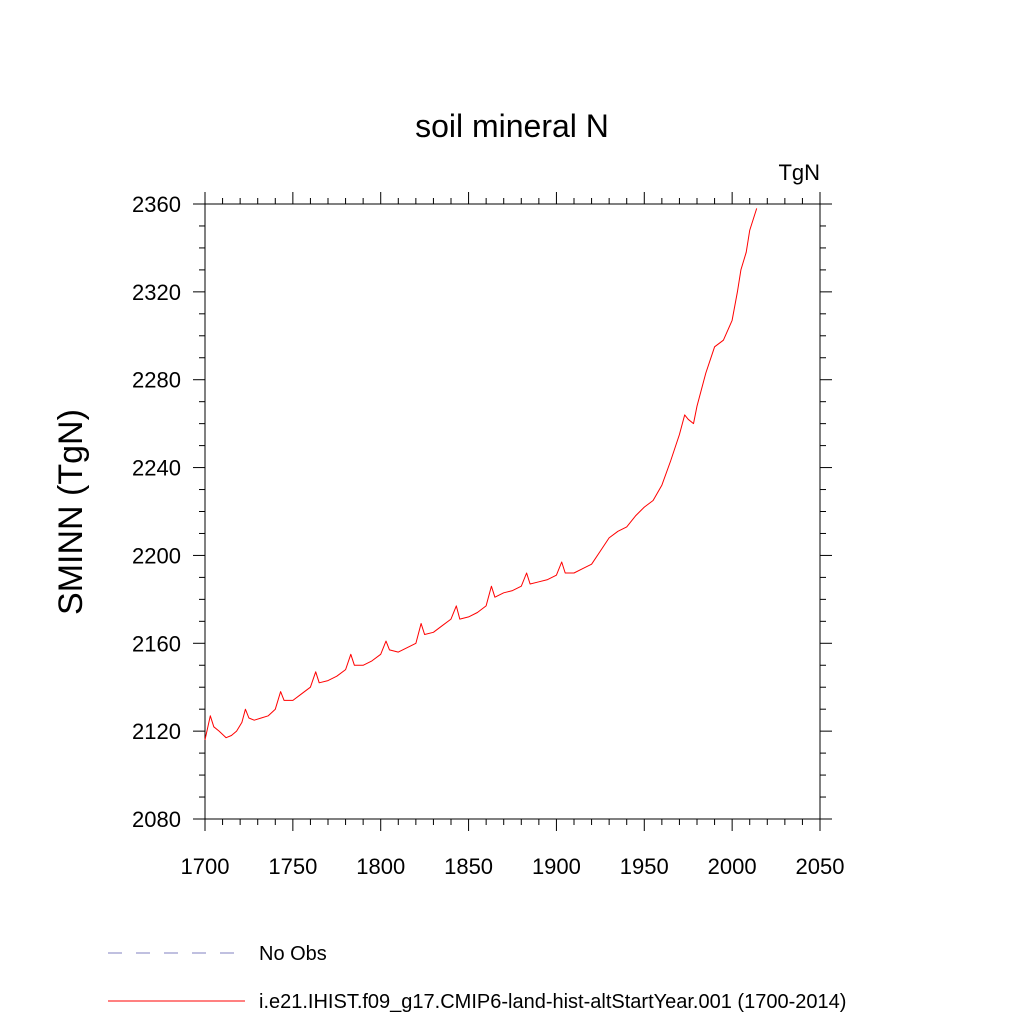 Image resolution: width=1024 pixels, height=1029 pixels. What do you see at coordinates (380, 866) in the screenshot?
I see `x-tick-label: 1800` at bounding box center [380, 866].